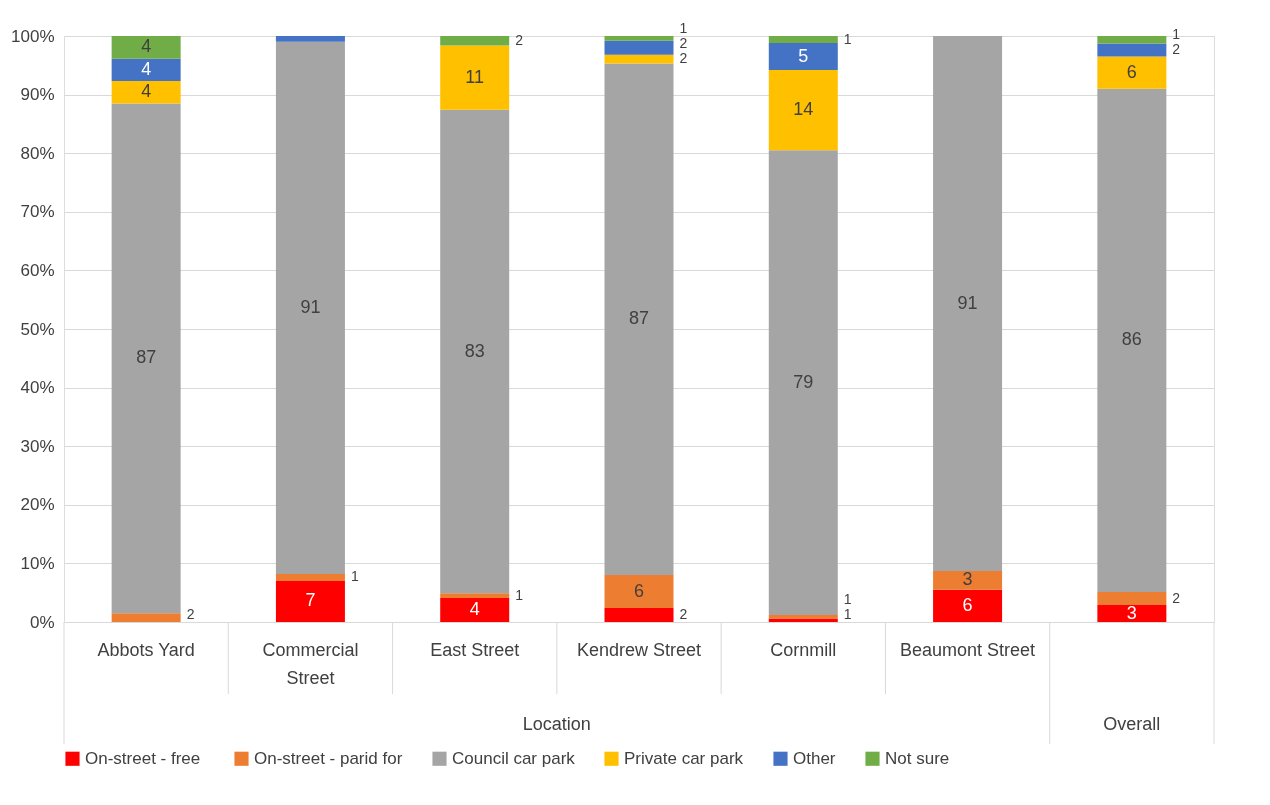 The height and width of the screenshot is (805, 1270). I want to click on text: Location, so click(556, 724).